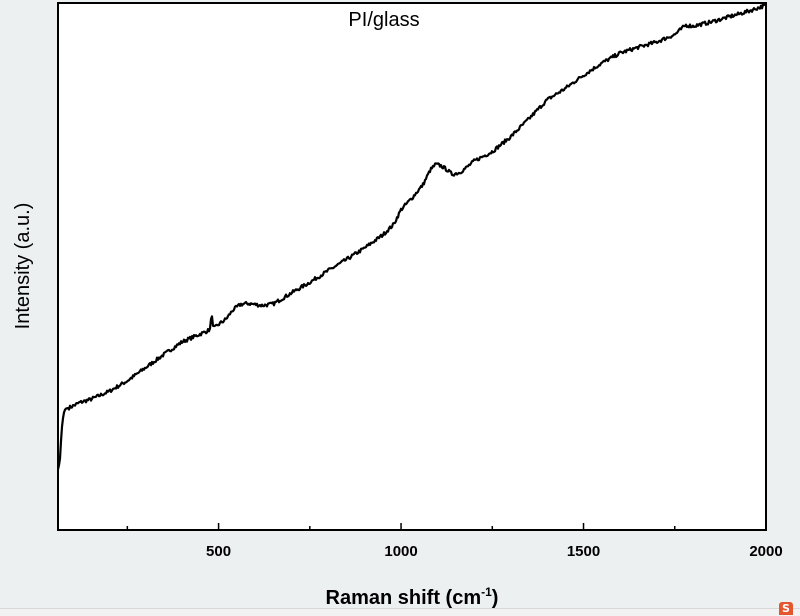 This screenshot has width=800, height=616. What do you see at coordinates (495, 598) in the screenshot?
I see `x-axis-label-end: )` at bounding box center [495, 598].